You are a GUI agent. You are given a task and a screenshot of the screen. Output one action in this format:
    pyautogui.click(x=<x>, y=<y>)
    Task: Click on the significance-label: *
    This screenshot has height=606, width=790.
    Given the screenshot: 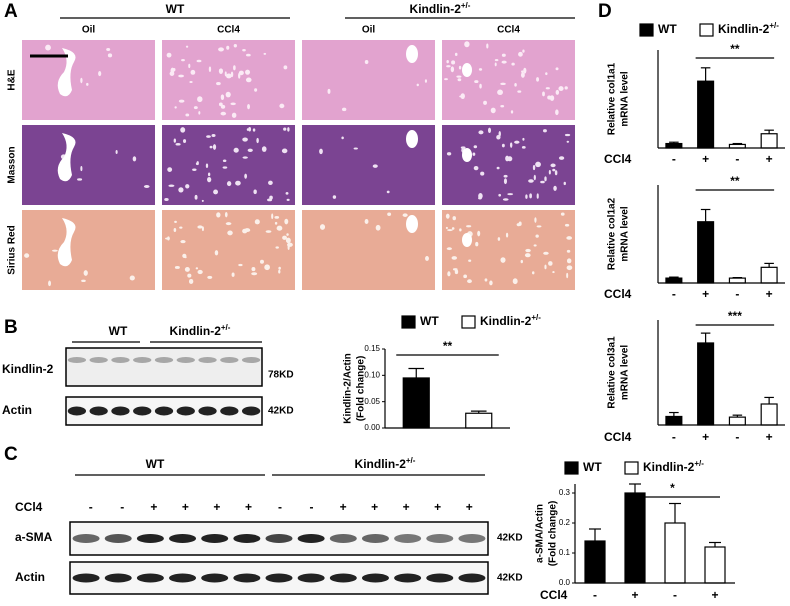 What is the action you would take?
    pyautogui.click(x=672, y=488)
    